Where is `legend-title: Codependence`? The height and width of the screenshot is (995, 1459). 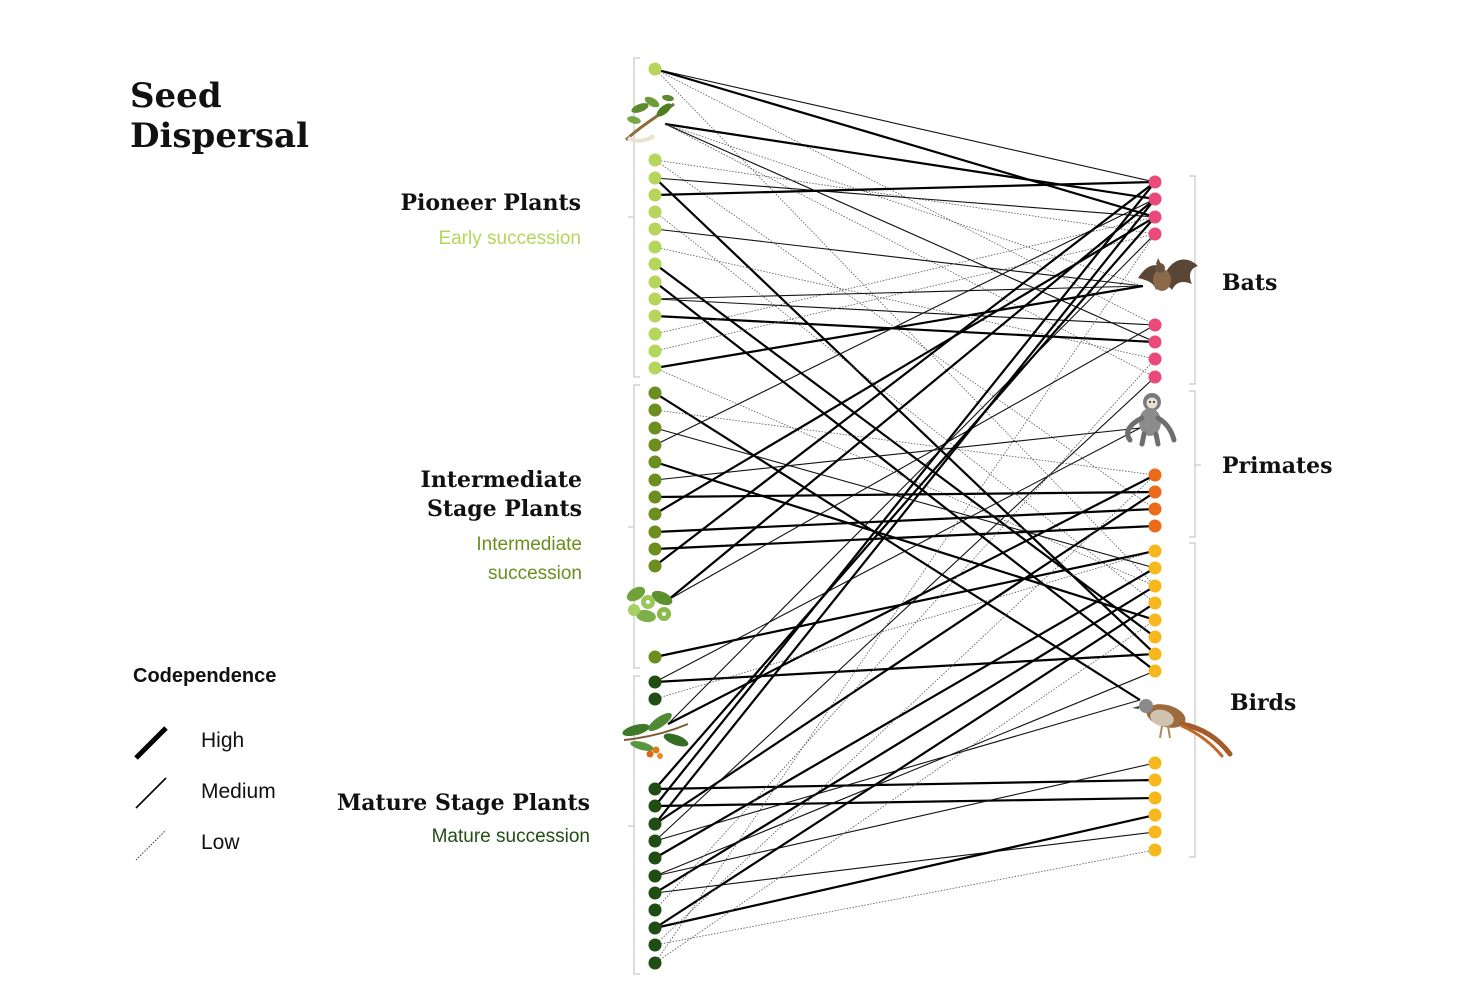
legend-title: Codependence is located at coordinates (205, 676).